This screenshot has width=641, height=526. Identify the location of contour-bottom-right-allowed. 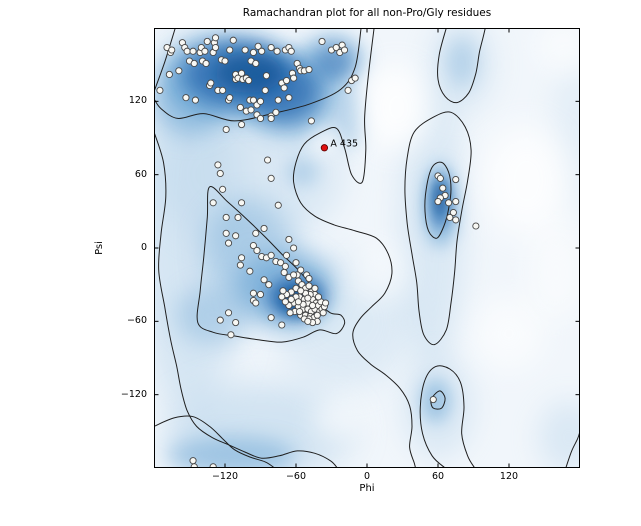
(447, 416).